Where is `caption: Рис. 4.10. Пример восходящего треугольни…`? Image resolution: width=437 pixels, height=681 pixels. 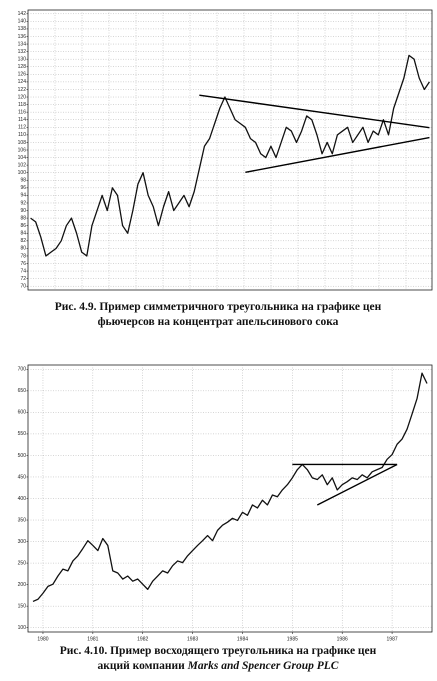 caption: Рис. 4.10. Пример восходящего треугольни… is located at coordinates (218, 651).